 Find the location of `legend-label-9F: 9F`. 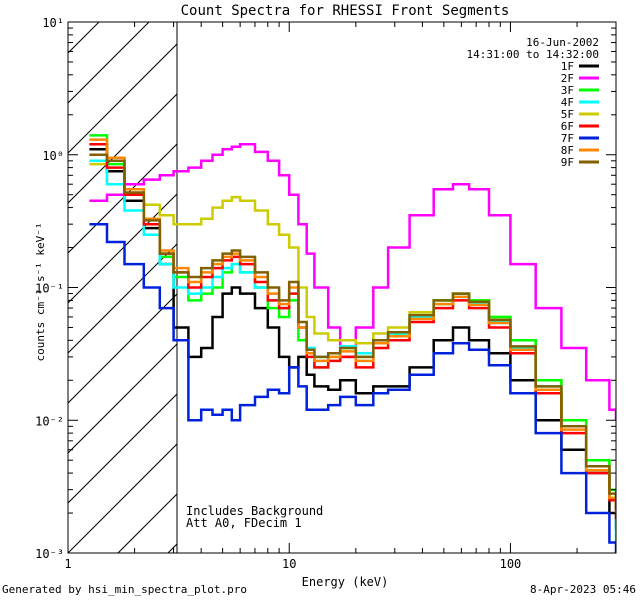

legend-label-9F: 9F is located at coordinates (567, 162).